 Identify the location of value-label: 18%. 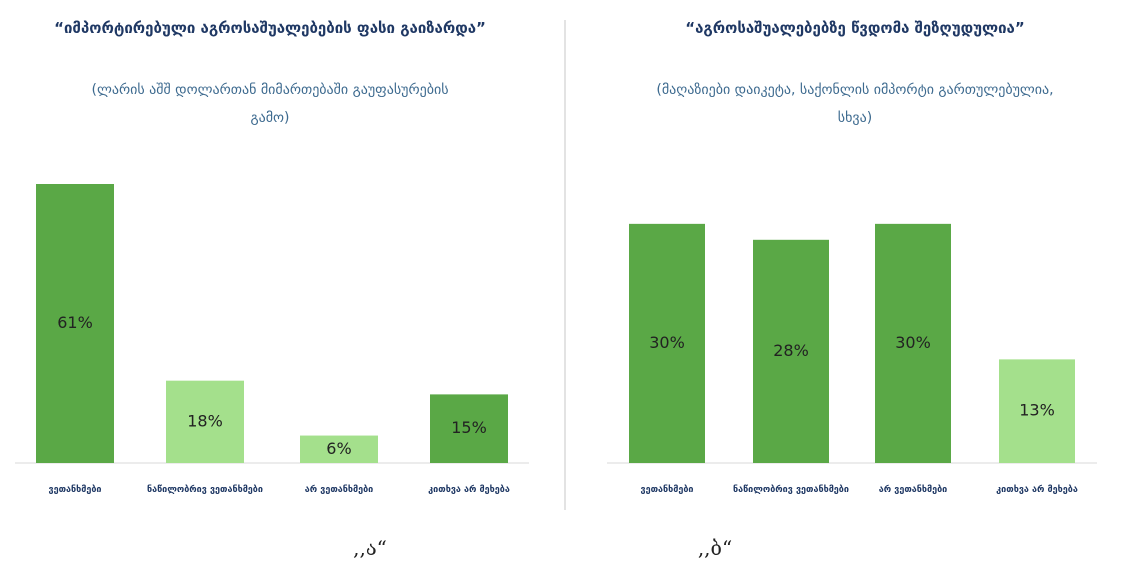
(205, 420).